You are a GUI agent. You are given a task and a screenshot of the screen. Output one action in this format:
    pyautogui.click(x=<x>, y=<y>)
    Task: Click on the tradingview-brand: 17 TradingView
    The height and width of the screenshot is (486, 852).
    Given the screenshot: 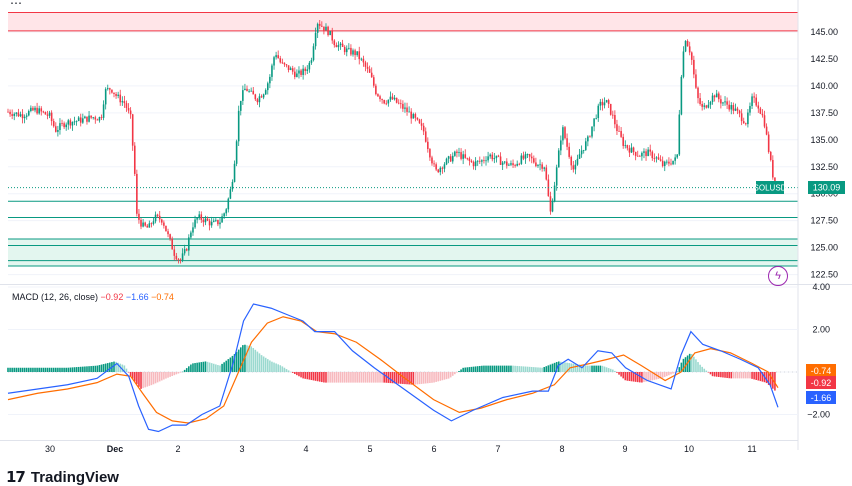 What is the action you would take?
    pyautogui.click(x=62, y=477)
    